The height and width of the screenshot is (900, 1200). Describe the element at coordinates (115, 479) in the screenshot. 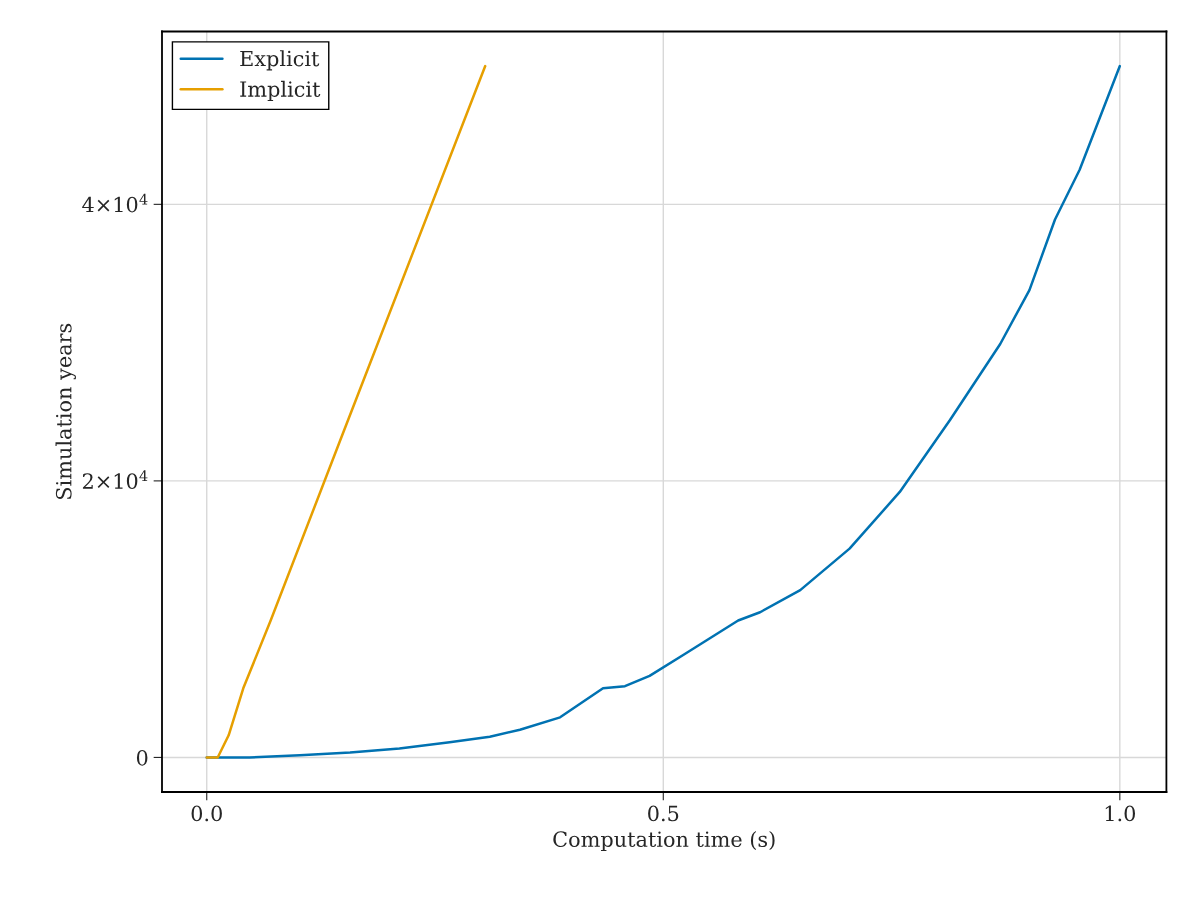

I see `y-tick-label: 2×10$^{4}$` at that location.